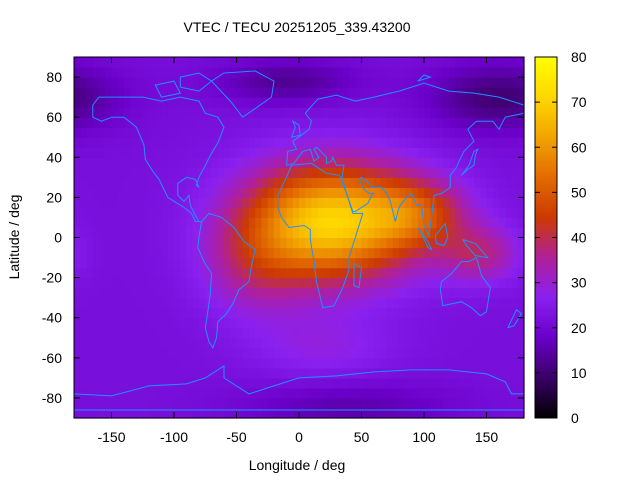  I want to click on y-tick-label: 0, so click(58, 238).